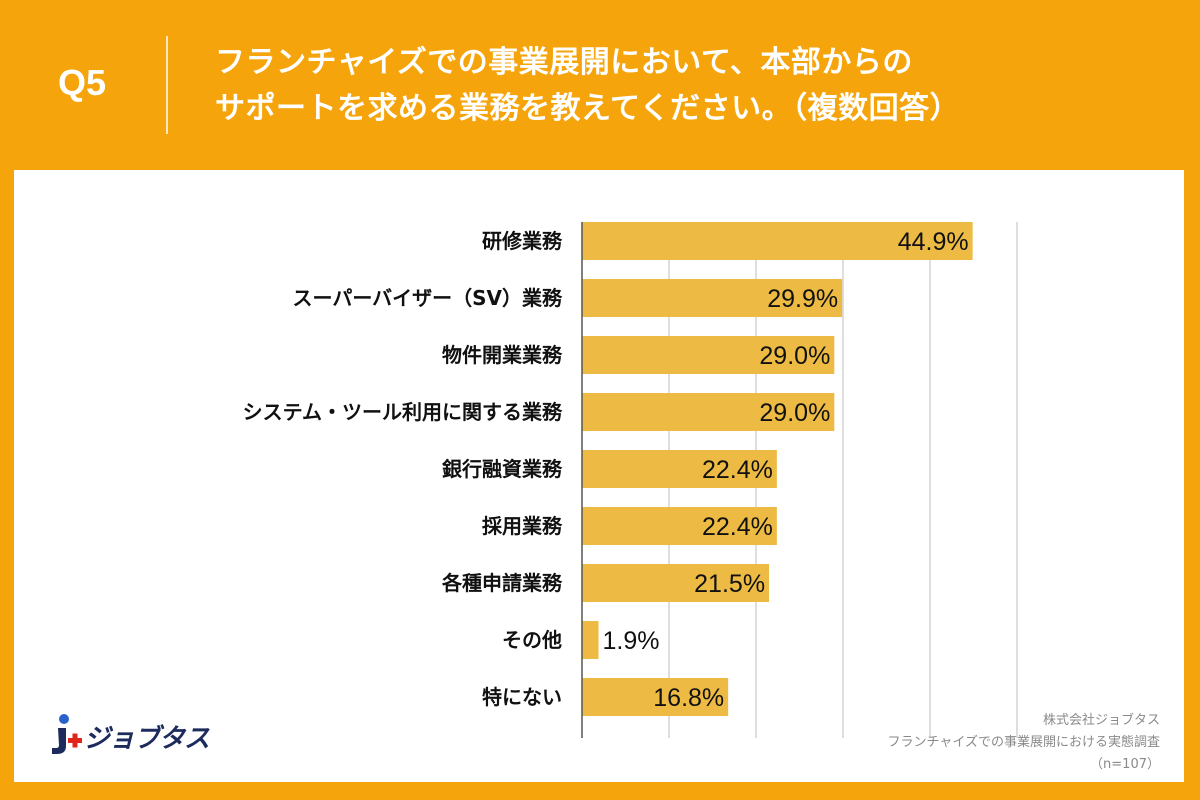  Describe the element at coordinates (403, 412) in the screenshot. I see `category-label: システム・ツール利用に関する業務` at that location.